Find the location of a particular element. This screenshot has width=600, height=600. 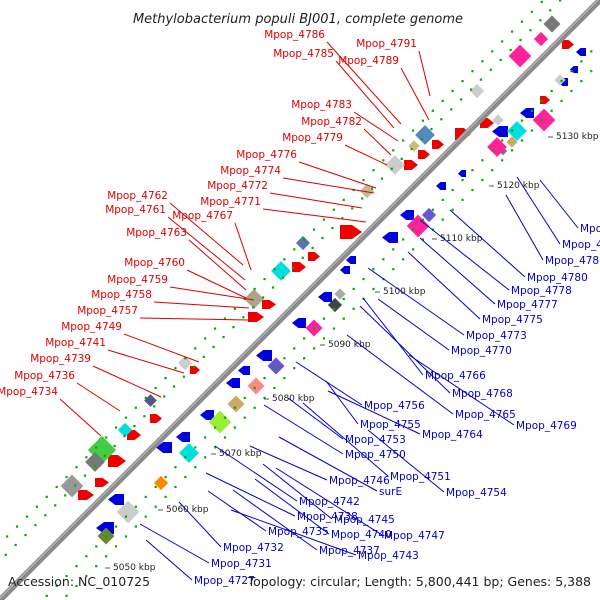

gene-label-reverse: Mpop_4754 is located at coordinates (476, 493).